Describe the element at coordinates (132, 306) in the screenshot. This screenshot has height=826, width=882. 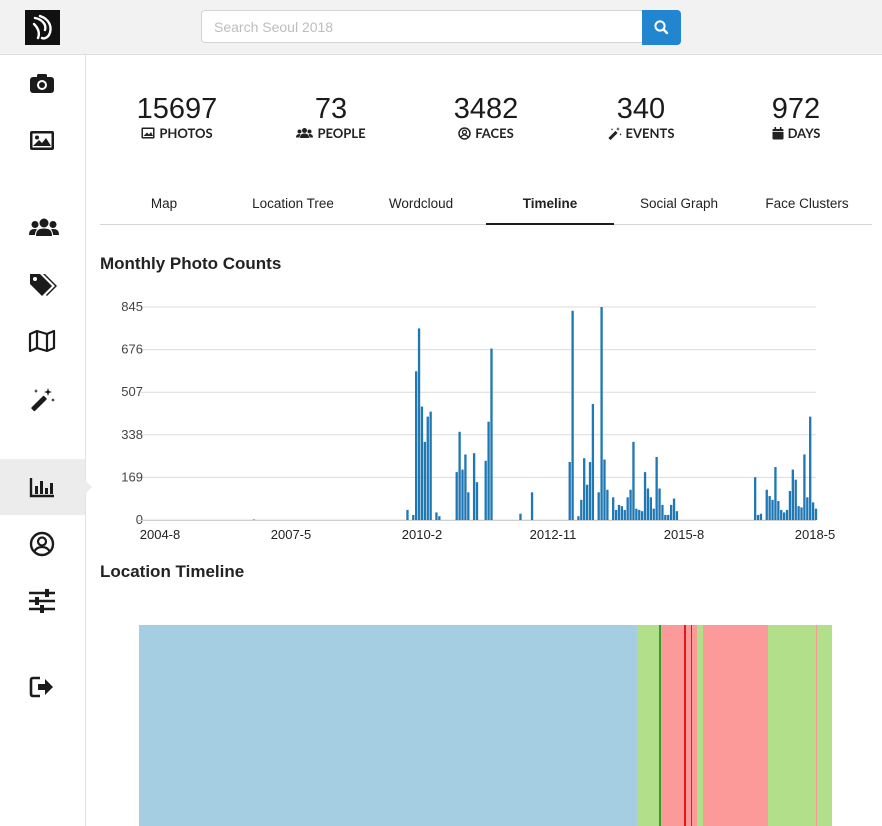
I see `y-tick-label: 845` at that location.